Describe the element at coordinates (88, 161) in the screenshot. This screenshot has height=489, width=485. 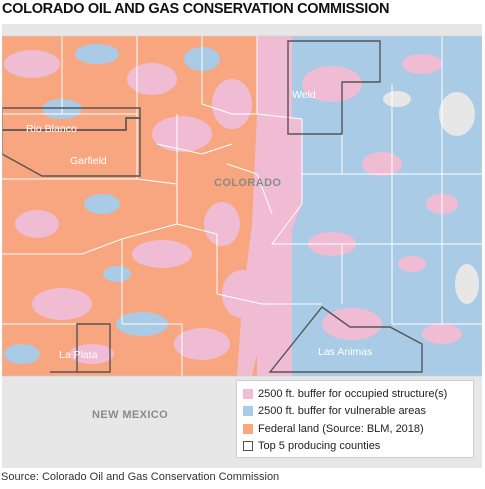
I see `garfield-label: Garfield` at that location.